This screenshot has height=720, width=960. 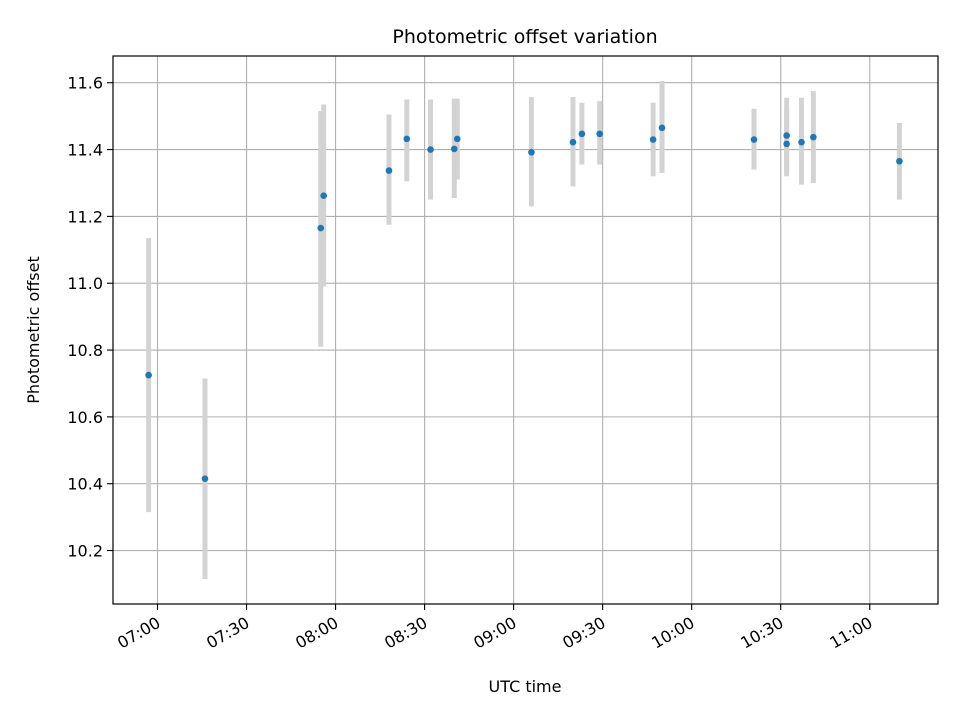 What do you see at coordinates (405, 633) in the screenshot?
I see `x-tick-label: 08:30` at bounding box center [405, 633].